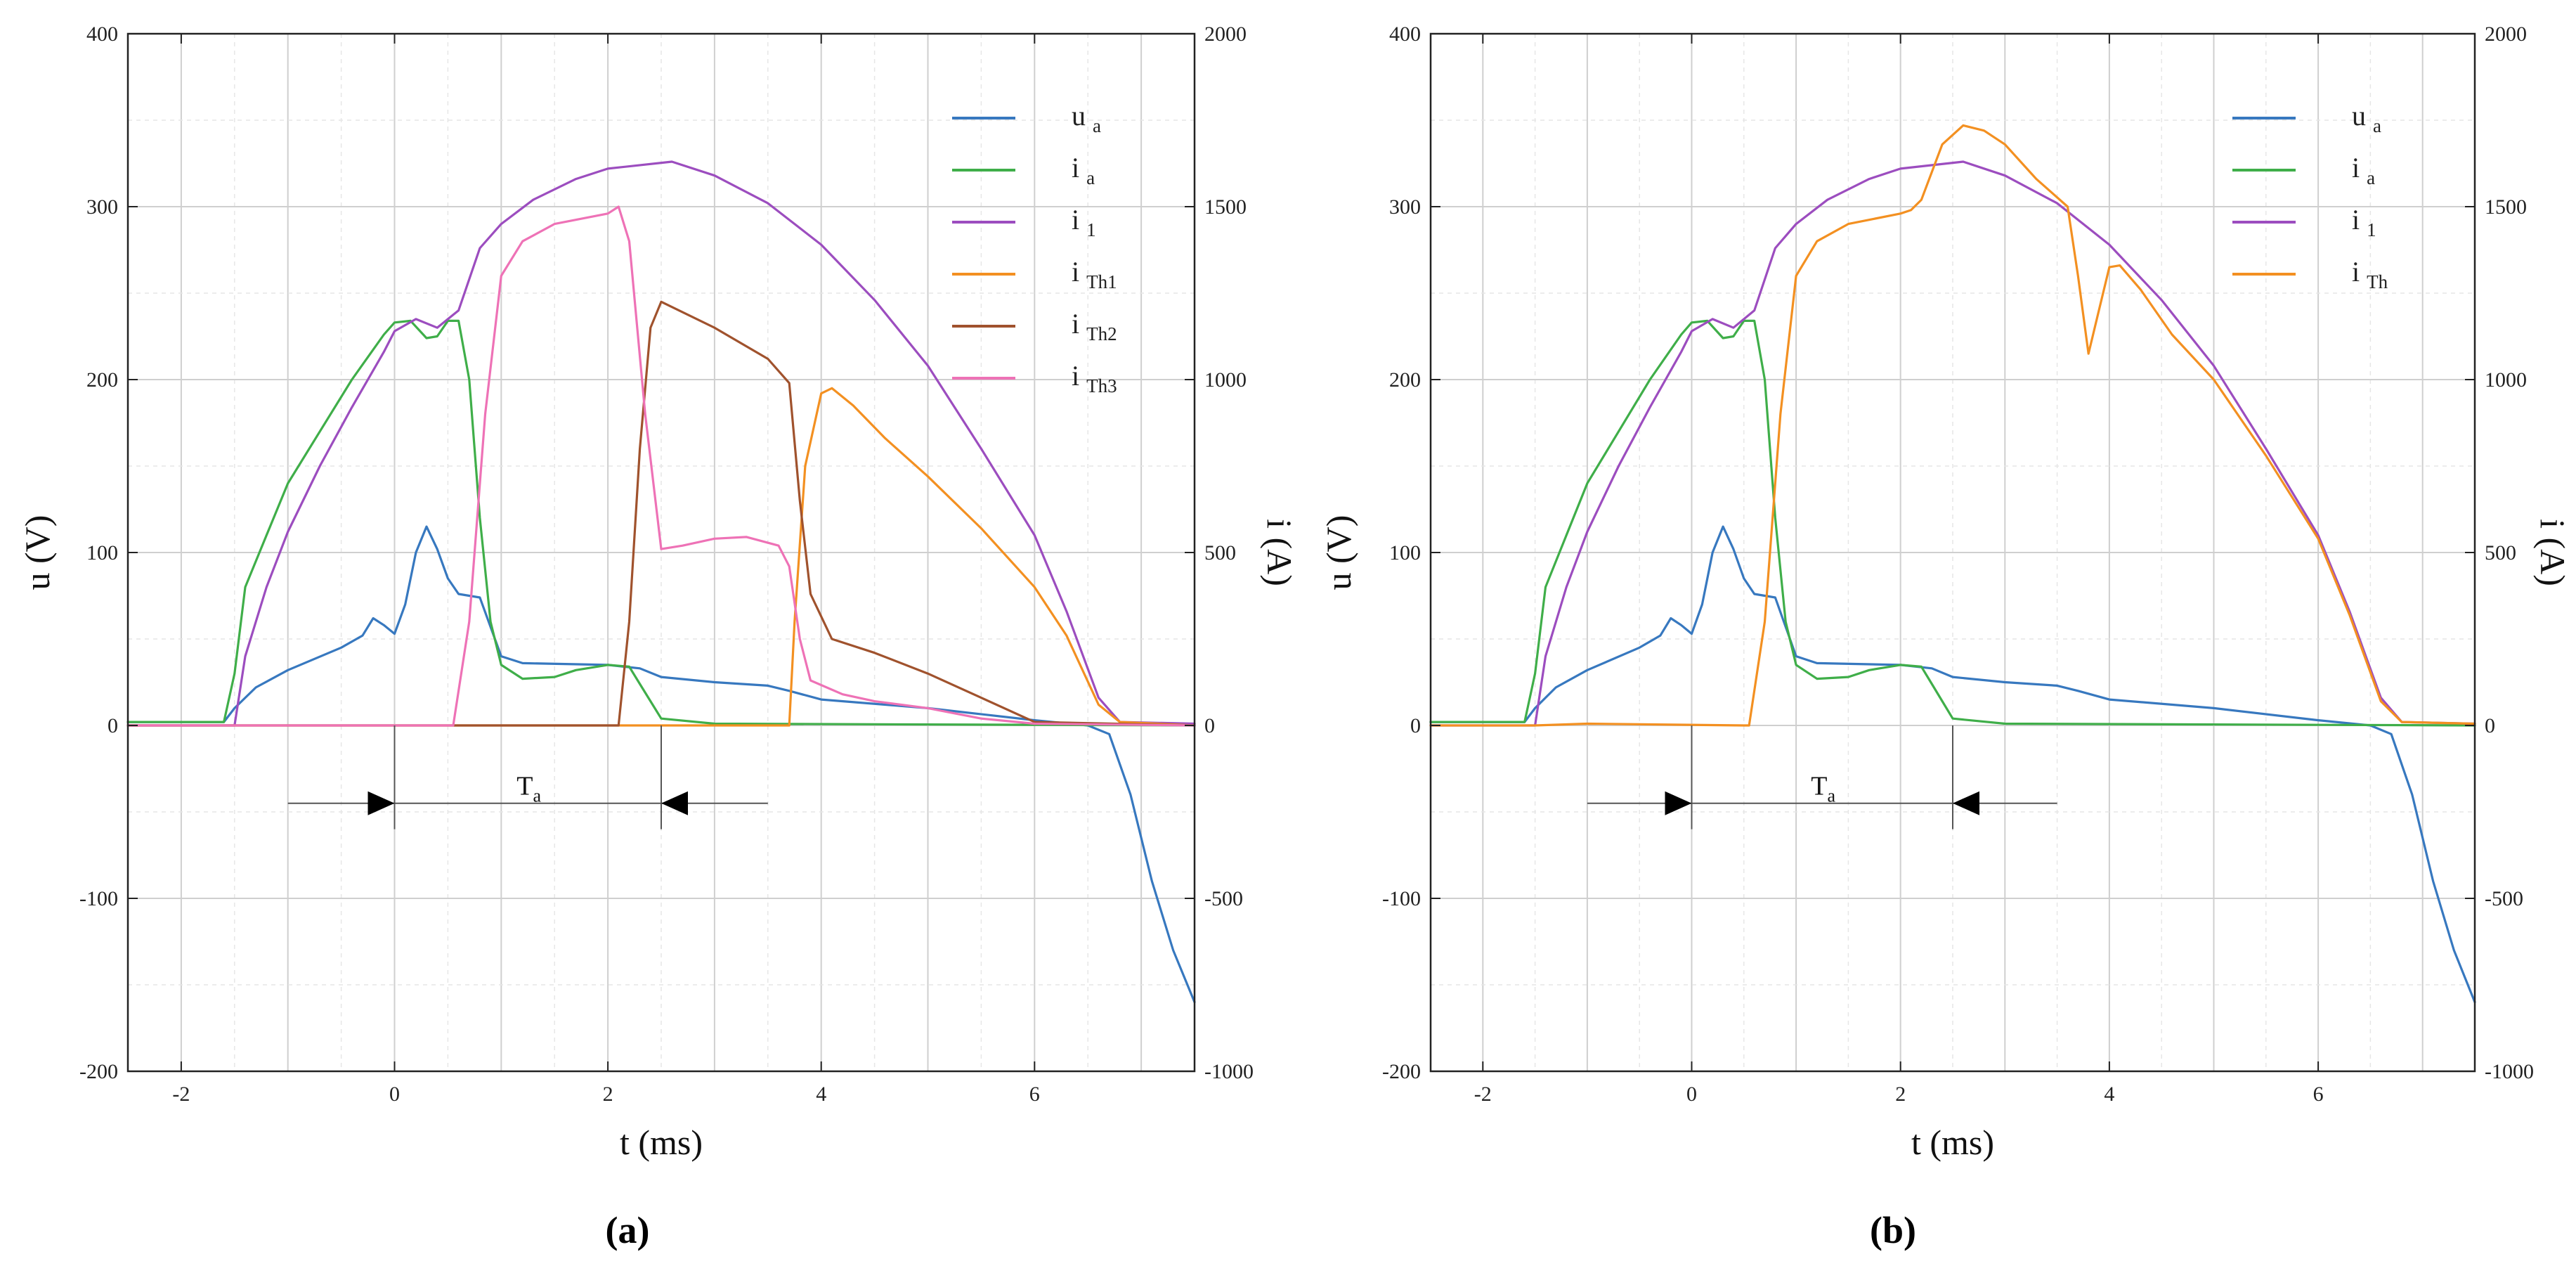 The image size is (2576, 1266). What do you see at coordinates (1034, 378) in the screenshot?
I see `legend-item: i Th3` at bounding box center [1034, 378].